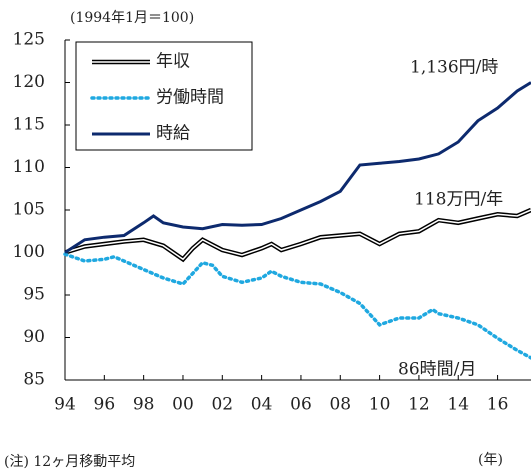  I want to click on x-tick-label: 10, so click(380, 405).